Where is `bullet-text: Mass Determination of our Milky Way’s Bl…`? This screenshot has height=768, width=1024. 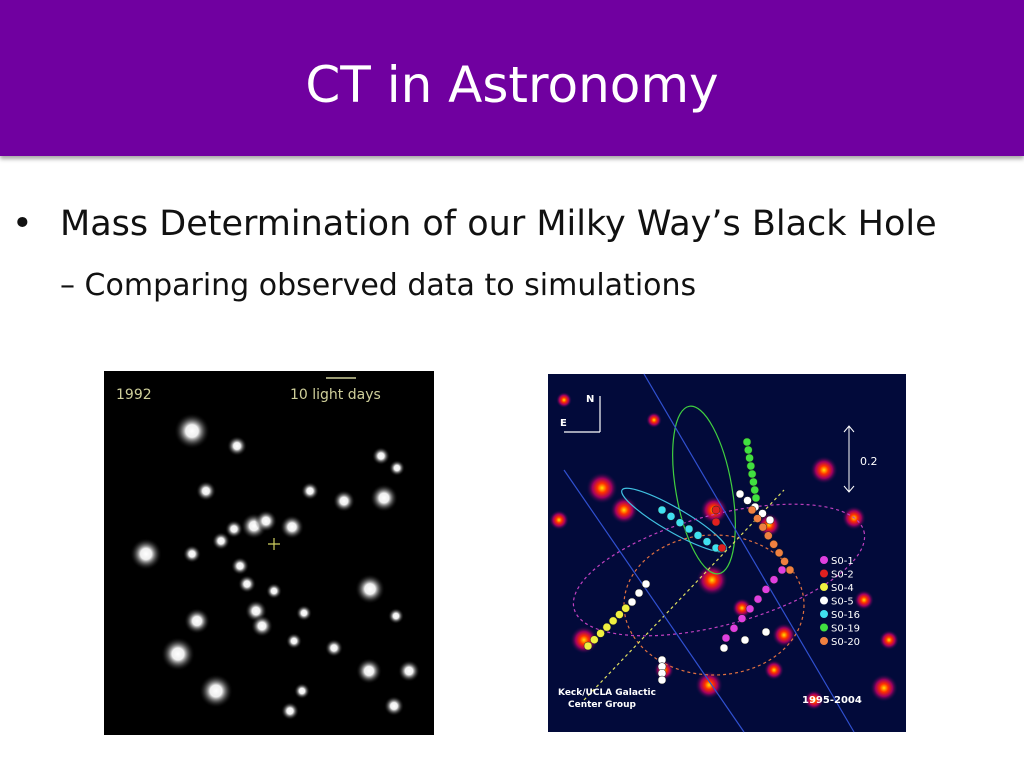
bullet-text: Mass Determination of our Milky Way’s Bl… is located at coordinates (498, 224).